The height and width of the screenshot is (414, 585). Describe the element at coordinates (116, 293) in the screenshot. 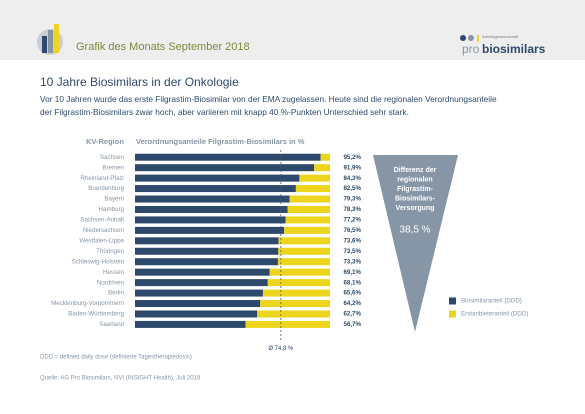

I see `category-label: Berlin` at that location.